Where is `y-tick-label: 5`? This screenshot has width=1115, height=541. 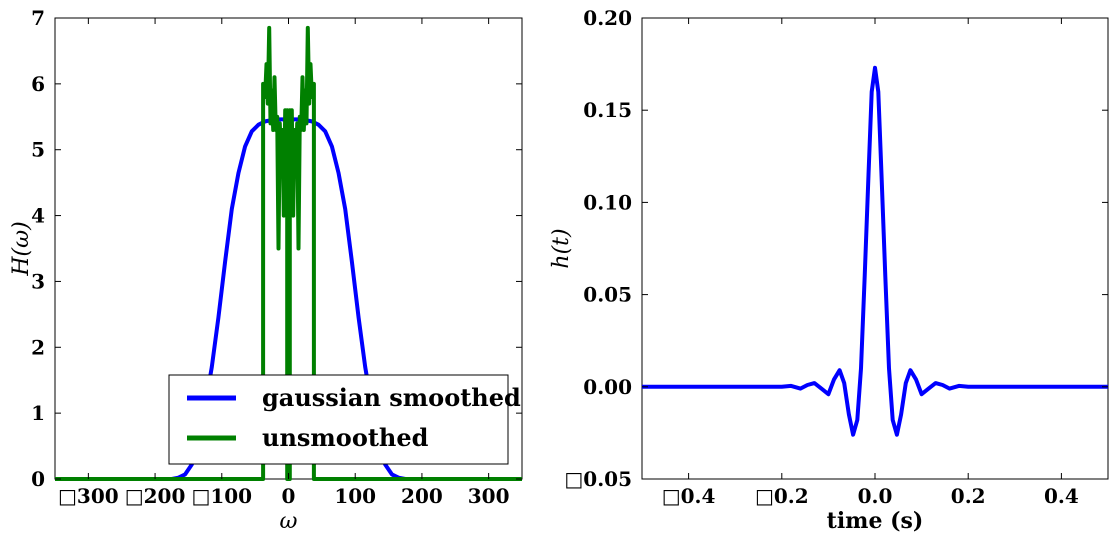
y-tick-label: 5 is located at coordinates (38, 150).